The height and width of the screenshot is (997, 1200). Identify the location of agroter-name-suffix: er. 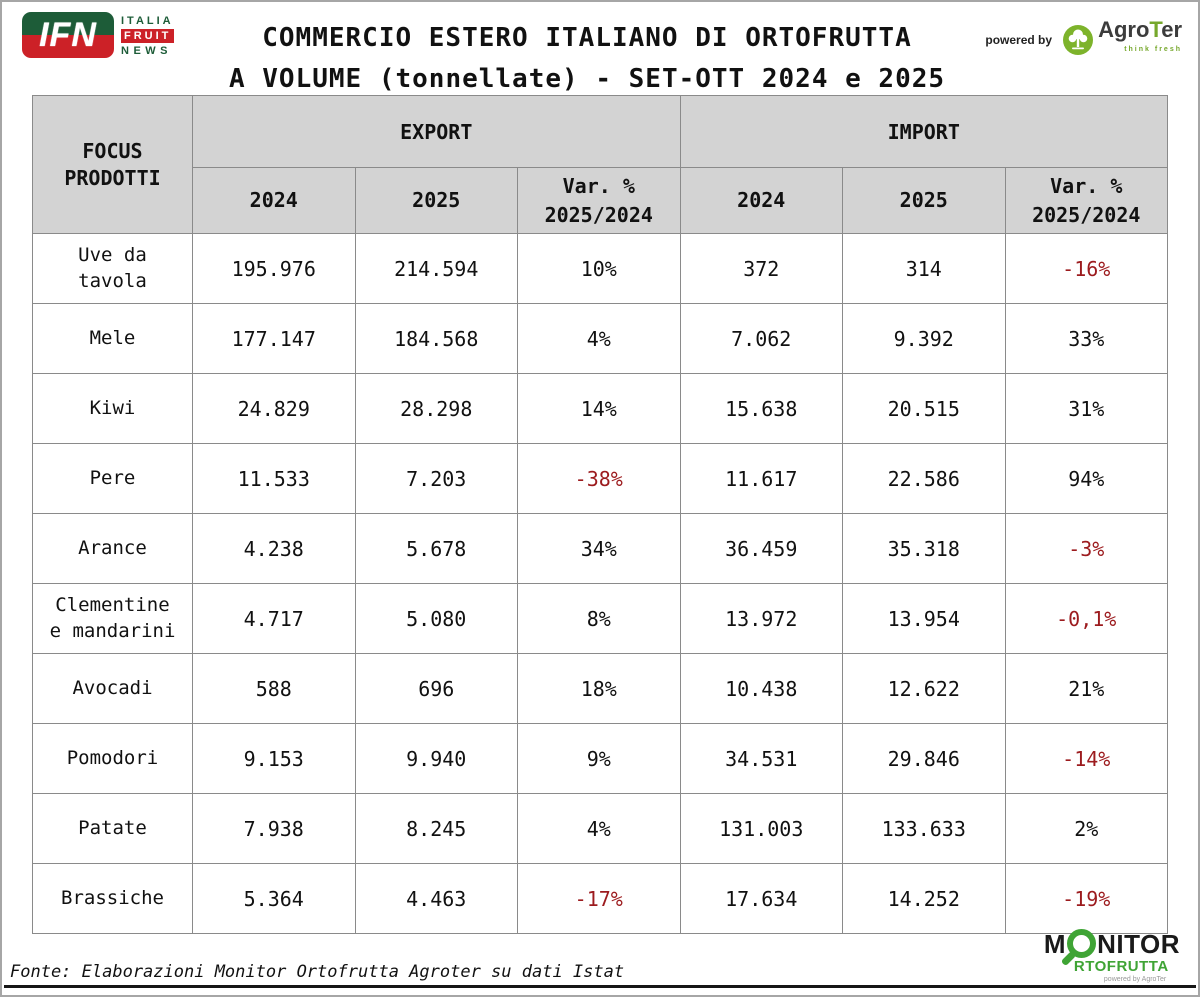
(1171, 29).